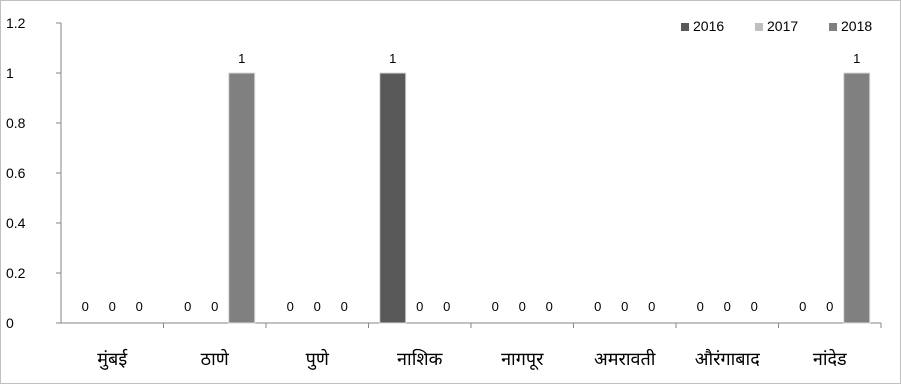 This screenshot has height=385, width=901. I want to click on legend-swatch-2016, so click(685, 27).